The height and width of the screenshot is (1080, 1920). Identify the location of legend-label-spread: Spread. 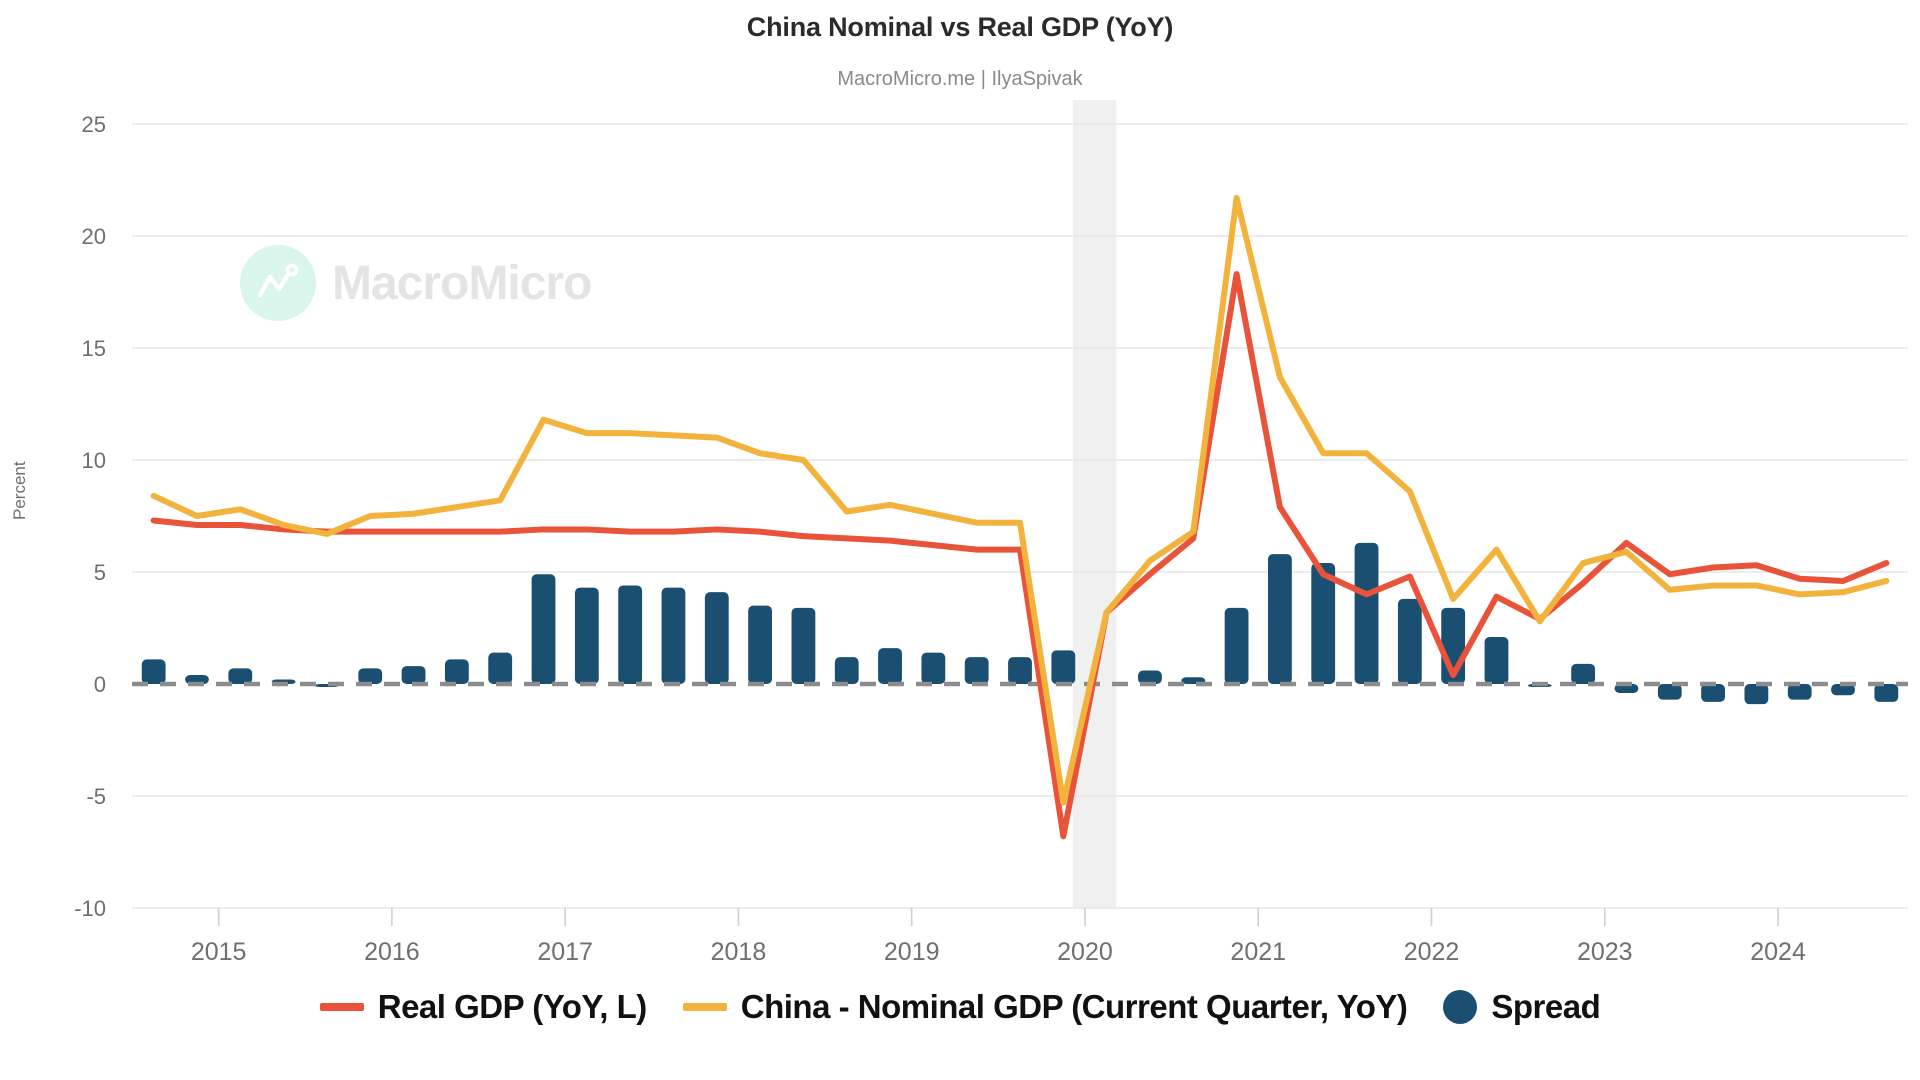
(1546, 1006).